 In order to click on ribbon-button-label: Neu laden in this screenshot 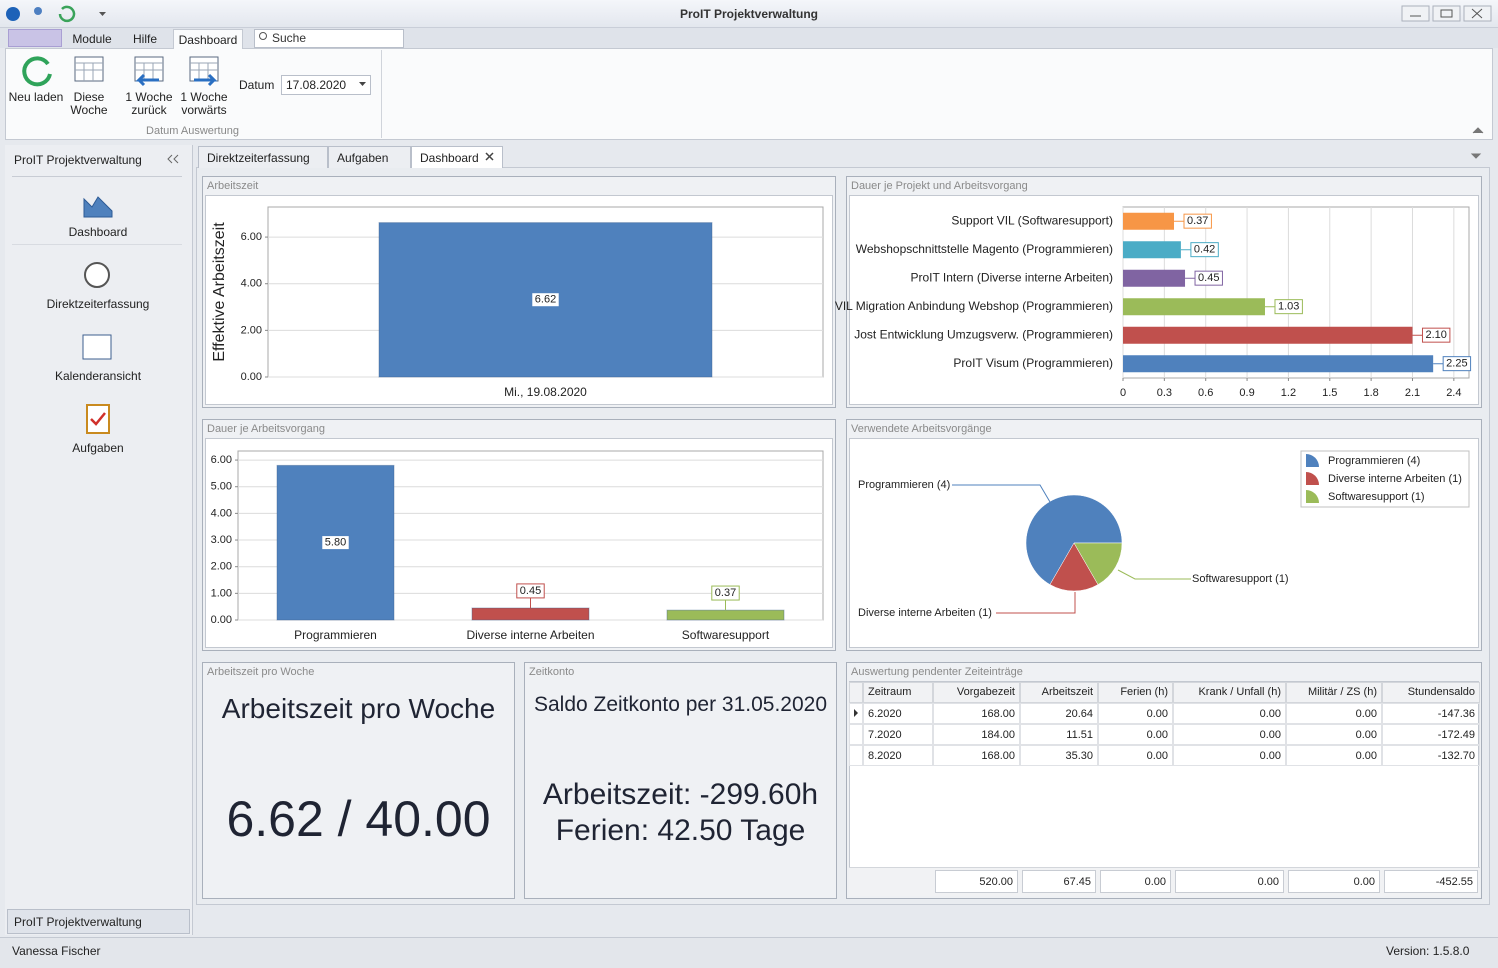, I will do `click(36, 97)`.